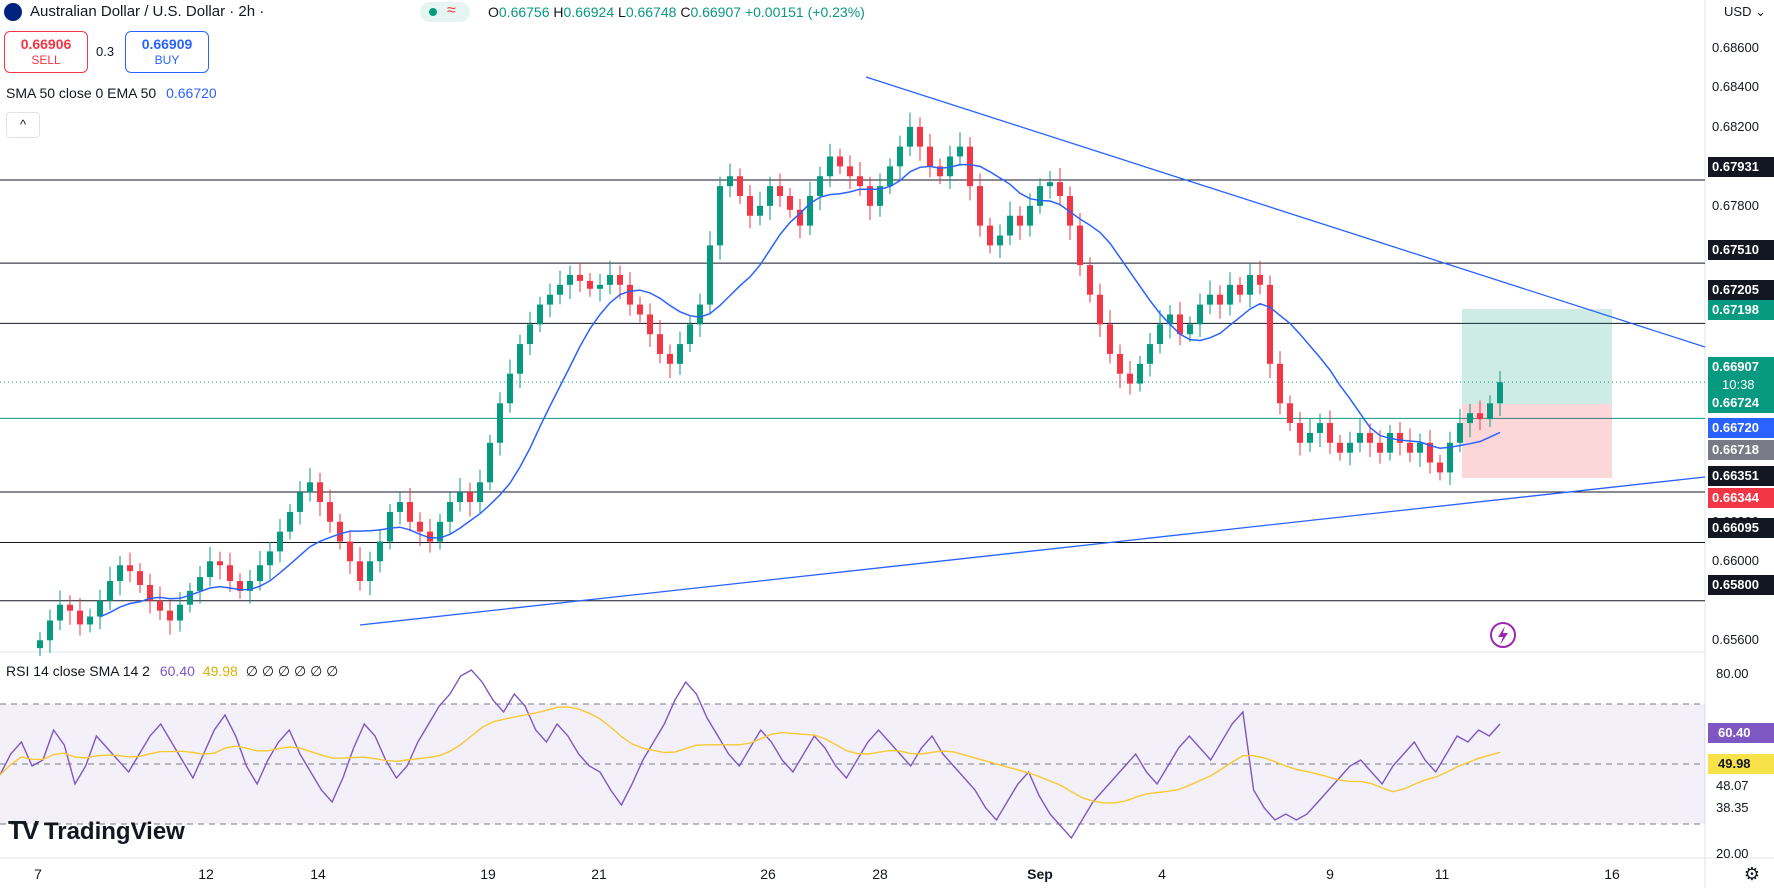 The image size is (1774, 888). What do you see at coordinates (1162, 874) in the screenshot?
I see `time-axis-label: 4` at bounding box center [1162, 874].